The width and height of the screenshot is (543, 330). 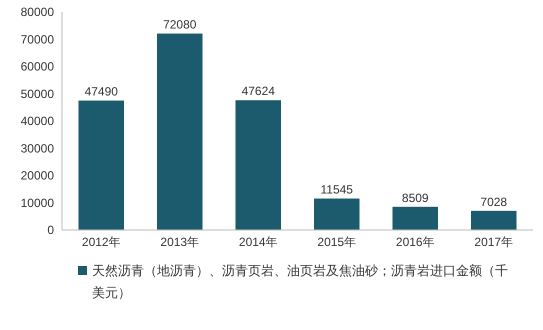 What do you see at coordinates (494, 201) in the screenshot?
I see `data-label: 7028` at bounding box center [494, 201].